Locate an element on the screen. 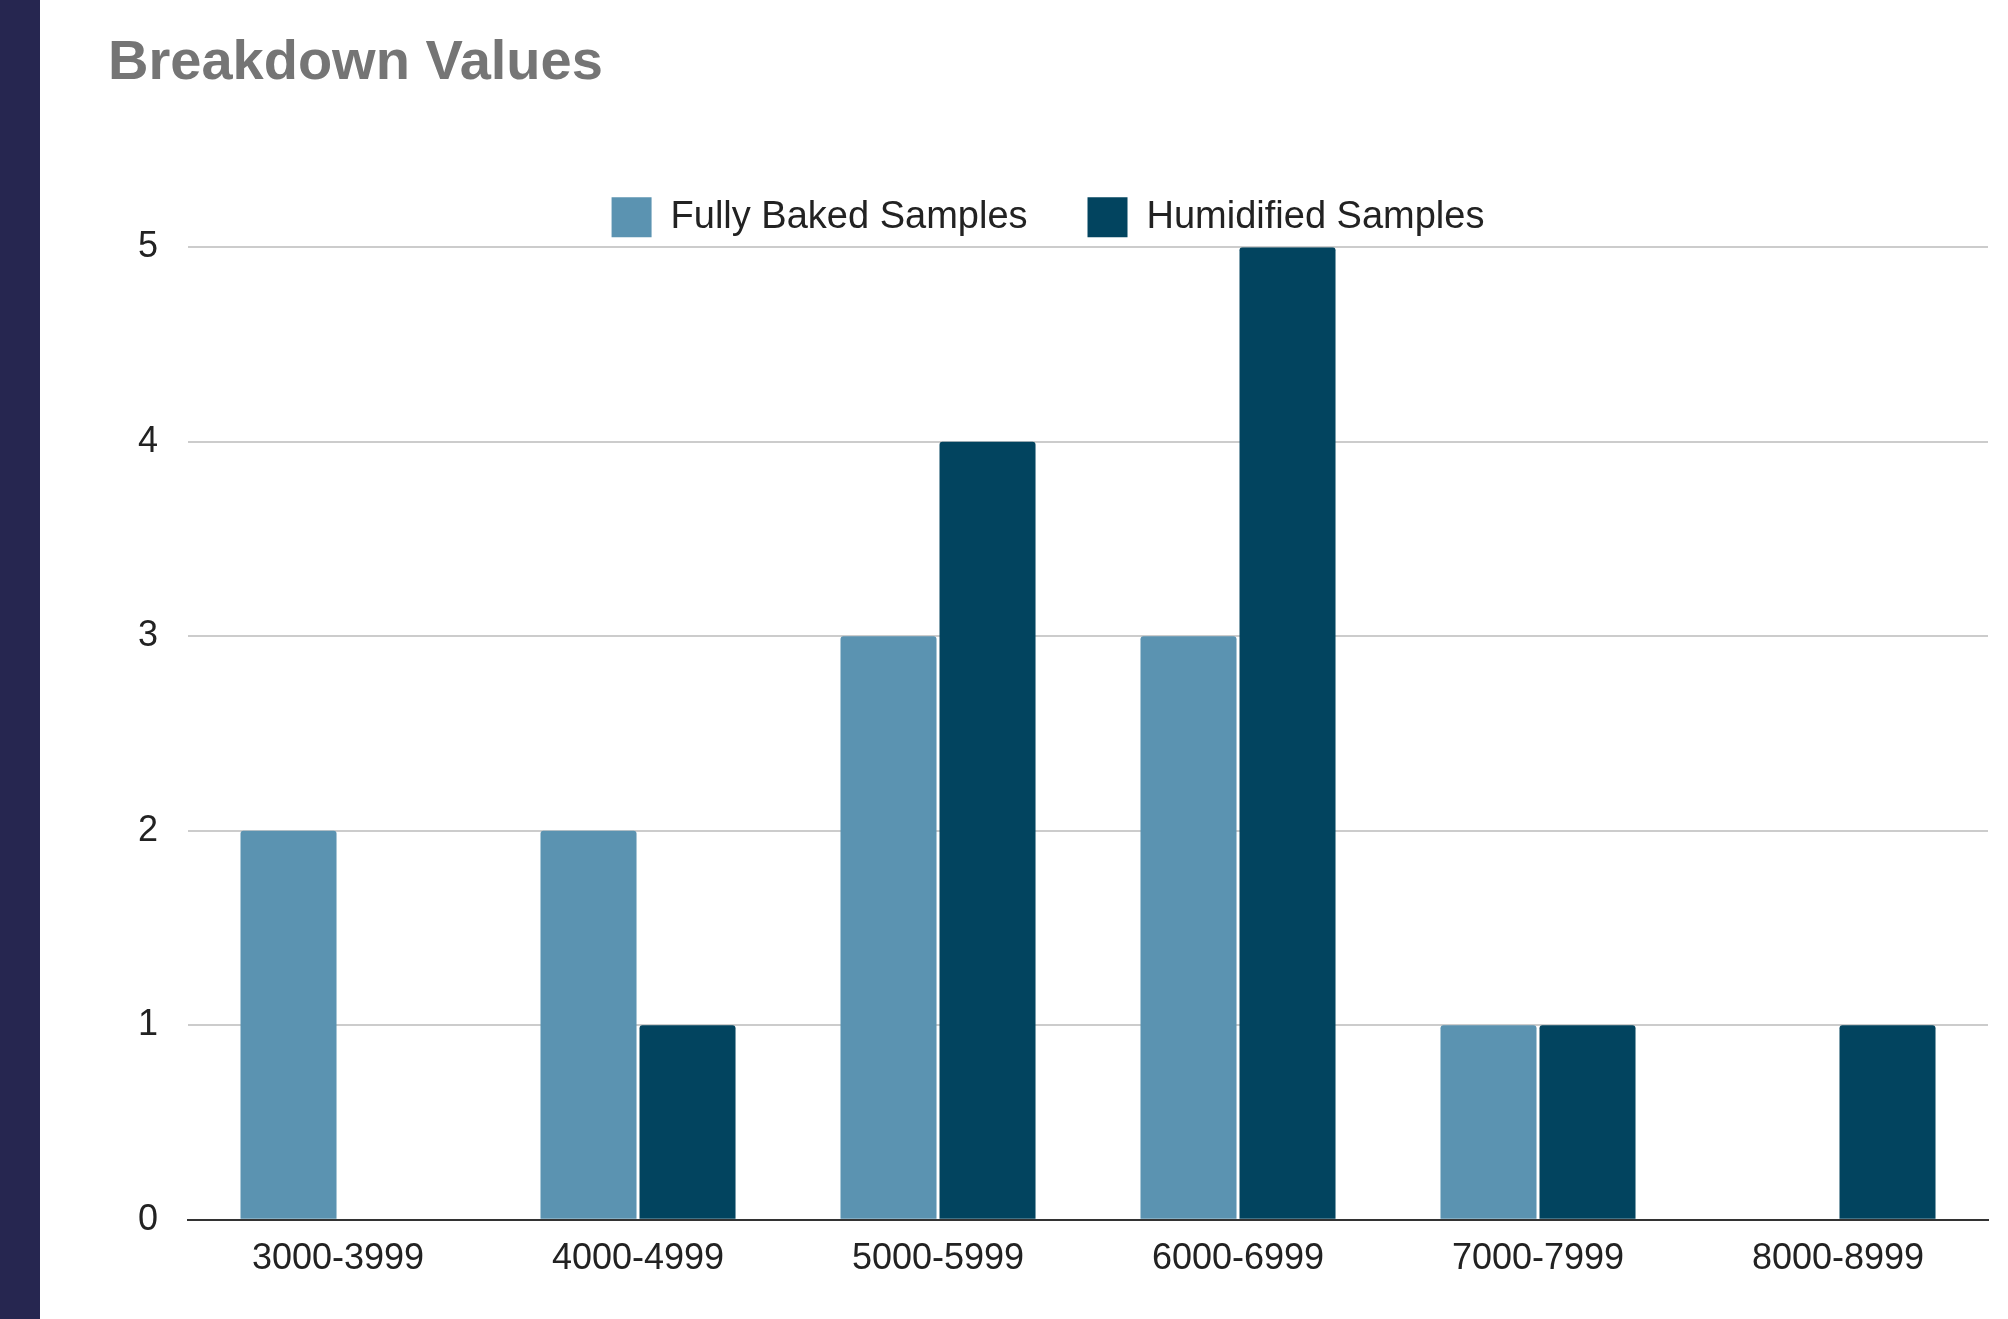  y-tick-label: 3 is located at coordinates (148, 634).